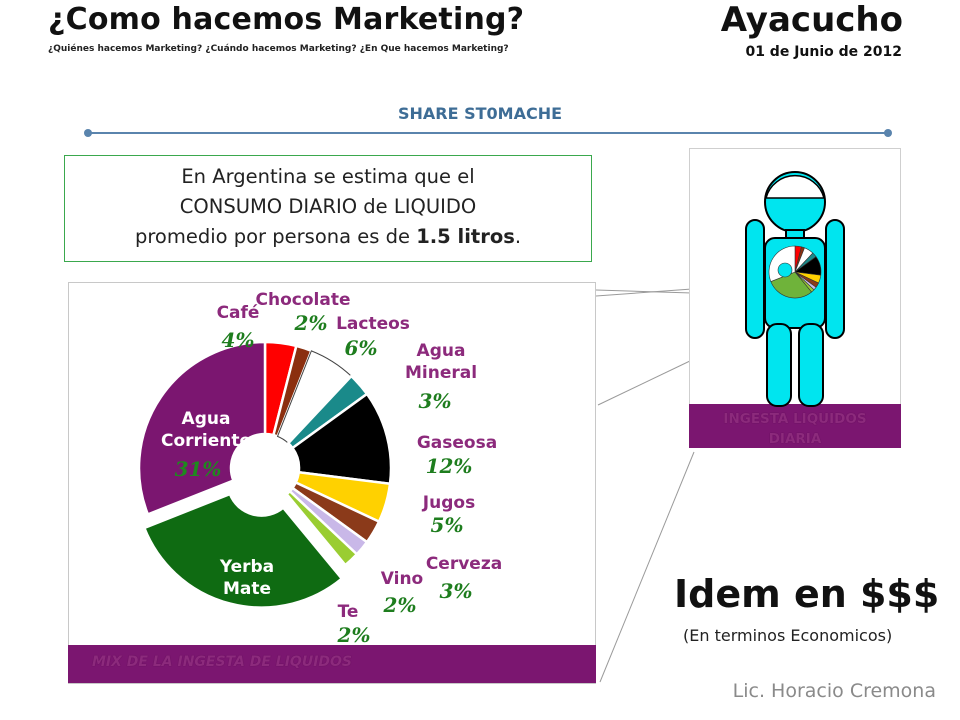 The width and height of the screenshot is (960, 720). What do you see at coordinates (206, 441) in the screenshot?
I see `slice-label-agua-corriente: Corriente` at bounding box center [206, 441].